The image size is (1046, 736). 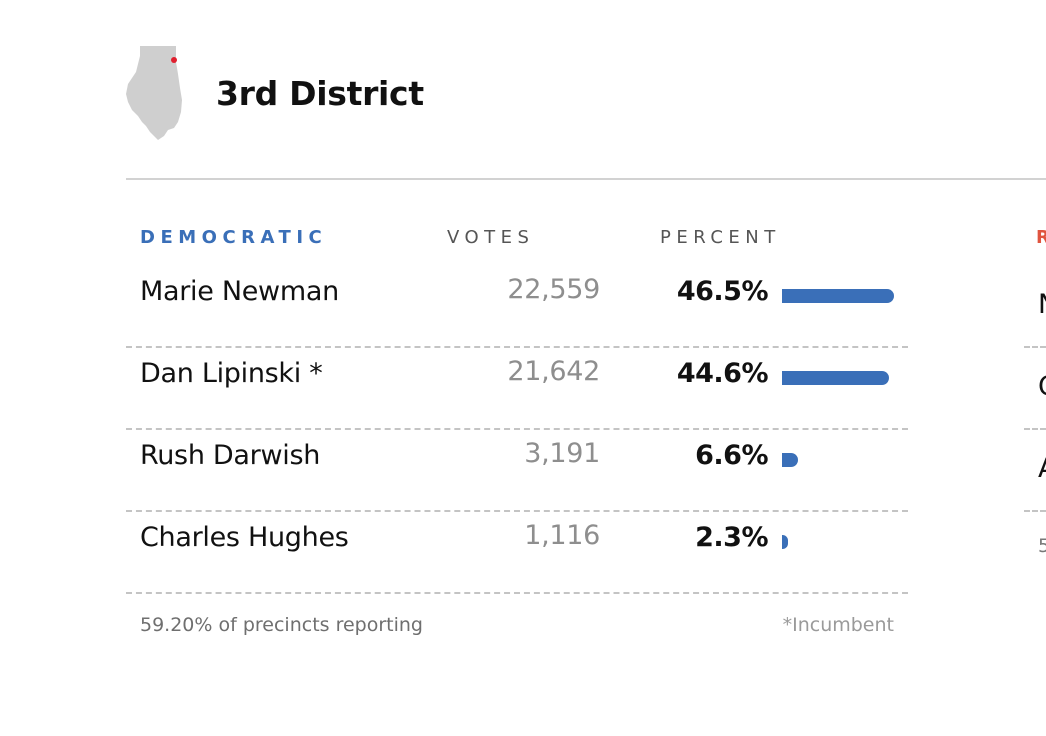 What do you see at coordinates (722, 373) in the screenshot?
I see `candidate-percent: 44.6%` at bounding box center [722, 373].